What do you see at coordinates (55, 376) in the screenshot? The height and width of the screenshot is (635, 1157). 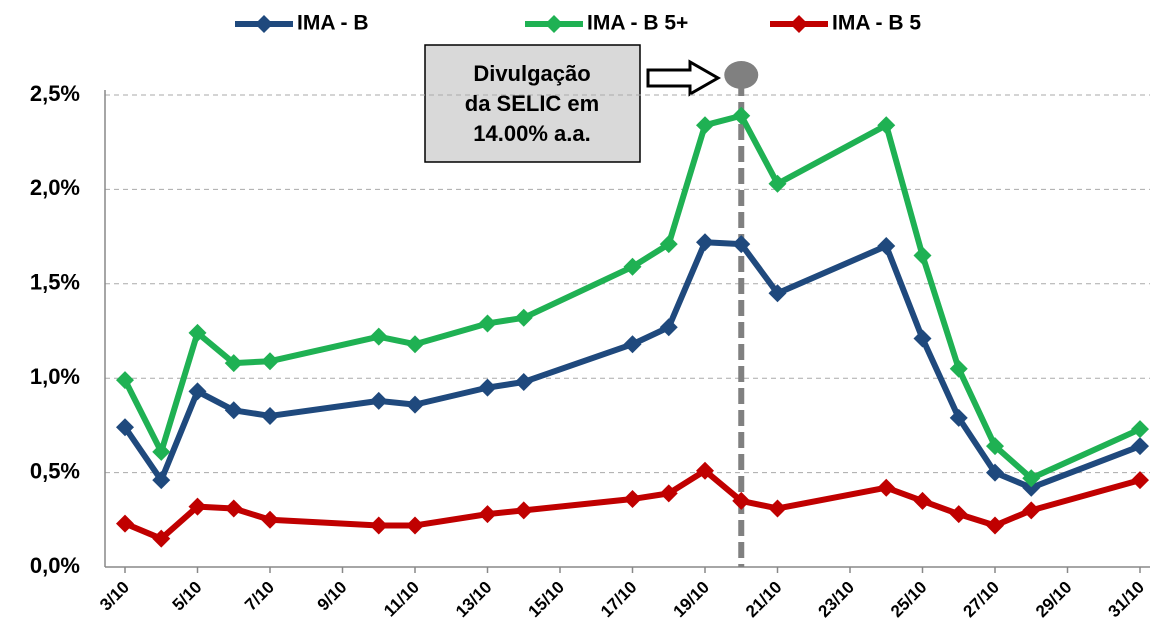 I see `y-tick-label: 1,0%` at bounding box center [55, 376].